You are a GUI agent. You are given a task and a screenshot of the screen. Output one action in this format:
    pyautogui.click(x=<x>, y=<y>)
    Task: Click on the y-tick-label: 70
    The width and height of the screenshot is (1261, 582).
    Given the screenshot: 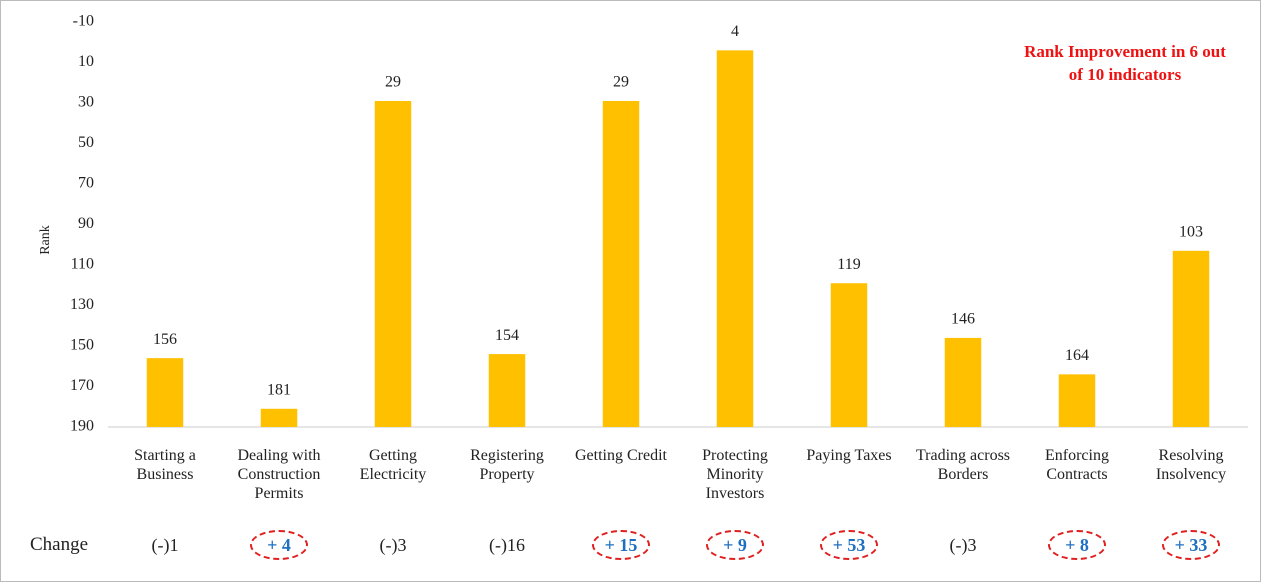 What is the action you would take?
    pyautogui.click(x=86, y=183)
    